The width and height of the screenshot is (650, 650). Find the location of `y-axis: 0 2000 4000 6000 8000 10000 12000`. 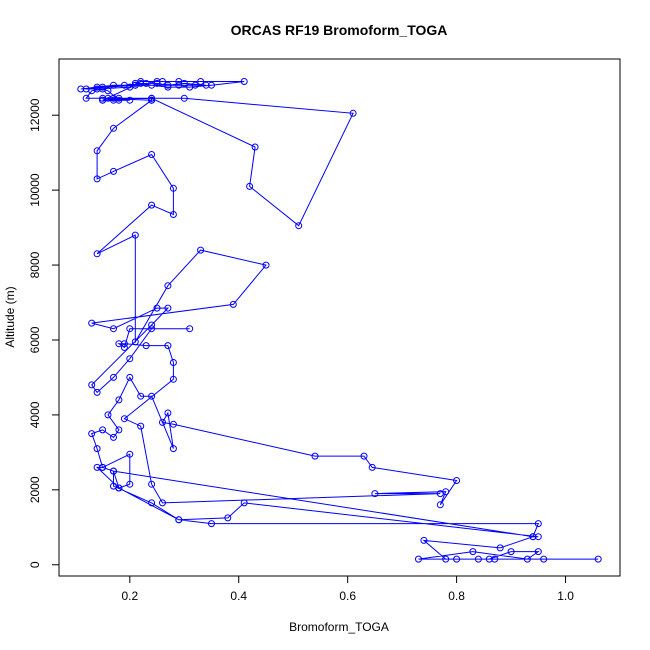

y-axis: 0 2000 4000 6000 8000 10000 12000 is located at coordinates (44, 333).